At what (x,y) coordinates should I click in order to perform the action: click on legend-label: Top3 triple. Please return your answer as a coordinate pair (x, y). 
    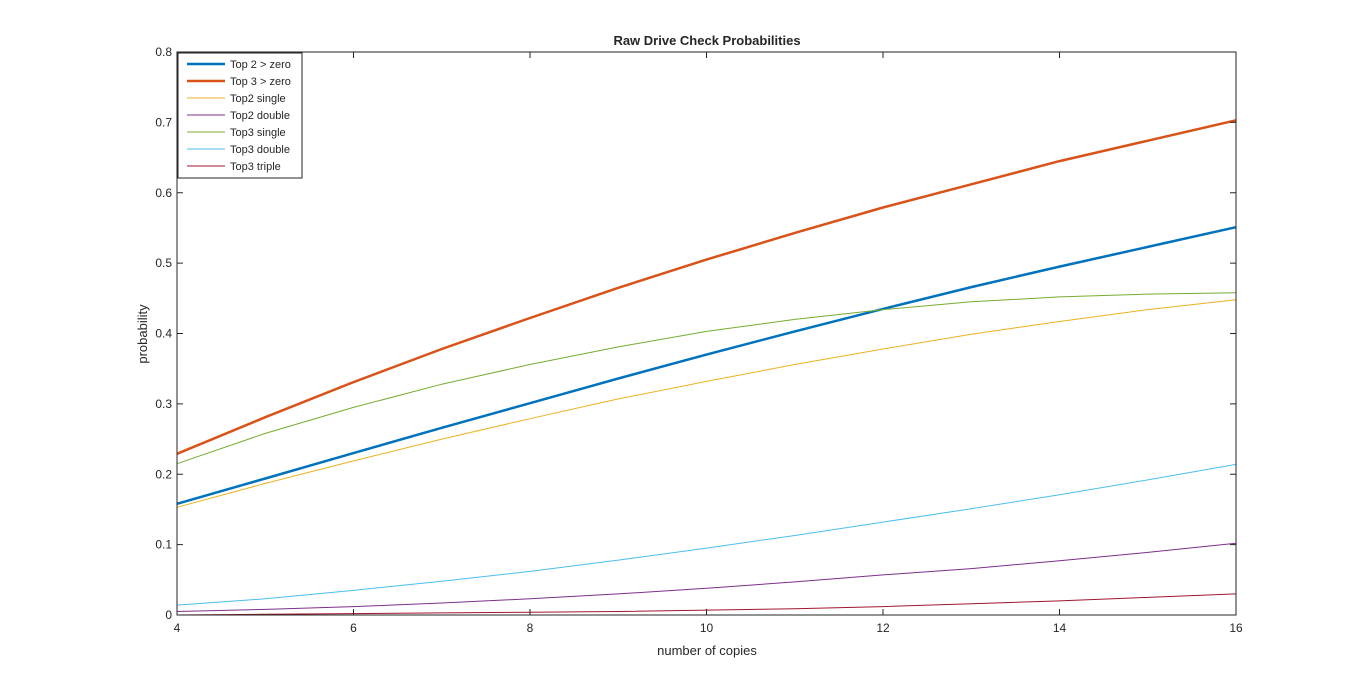
    Looking at the image, I should click on (255, 167).